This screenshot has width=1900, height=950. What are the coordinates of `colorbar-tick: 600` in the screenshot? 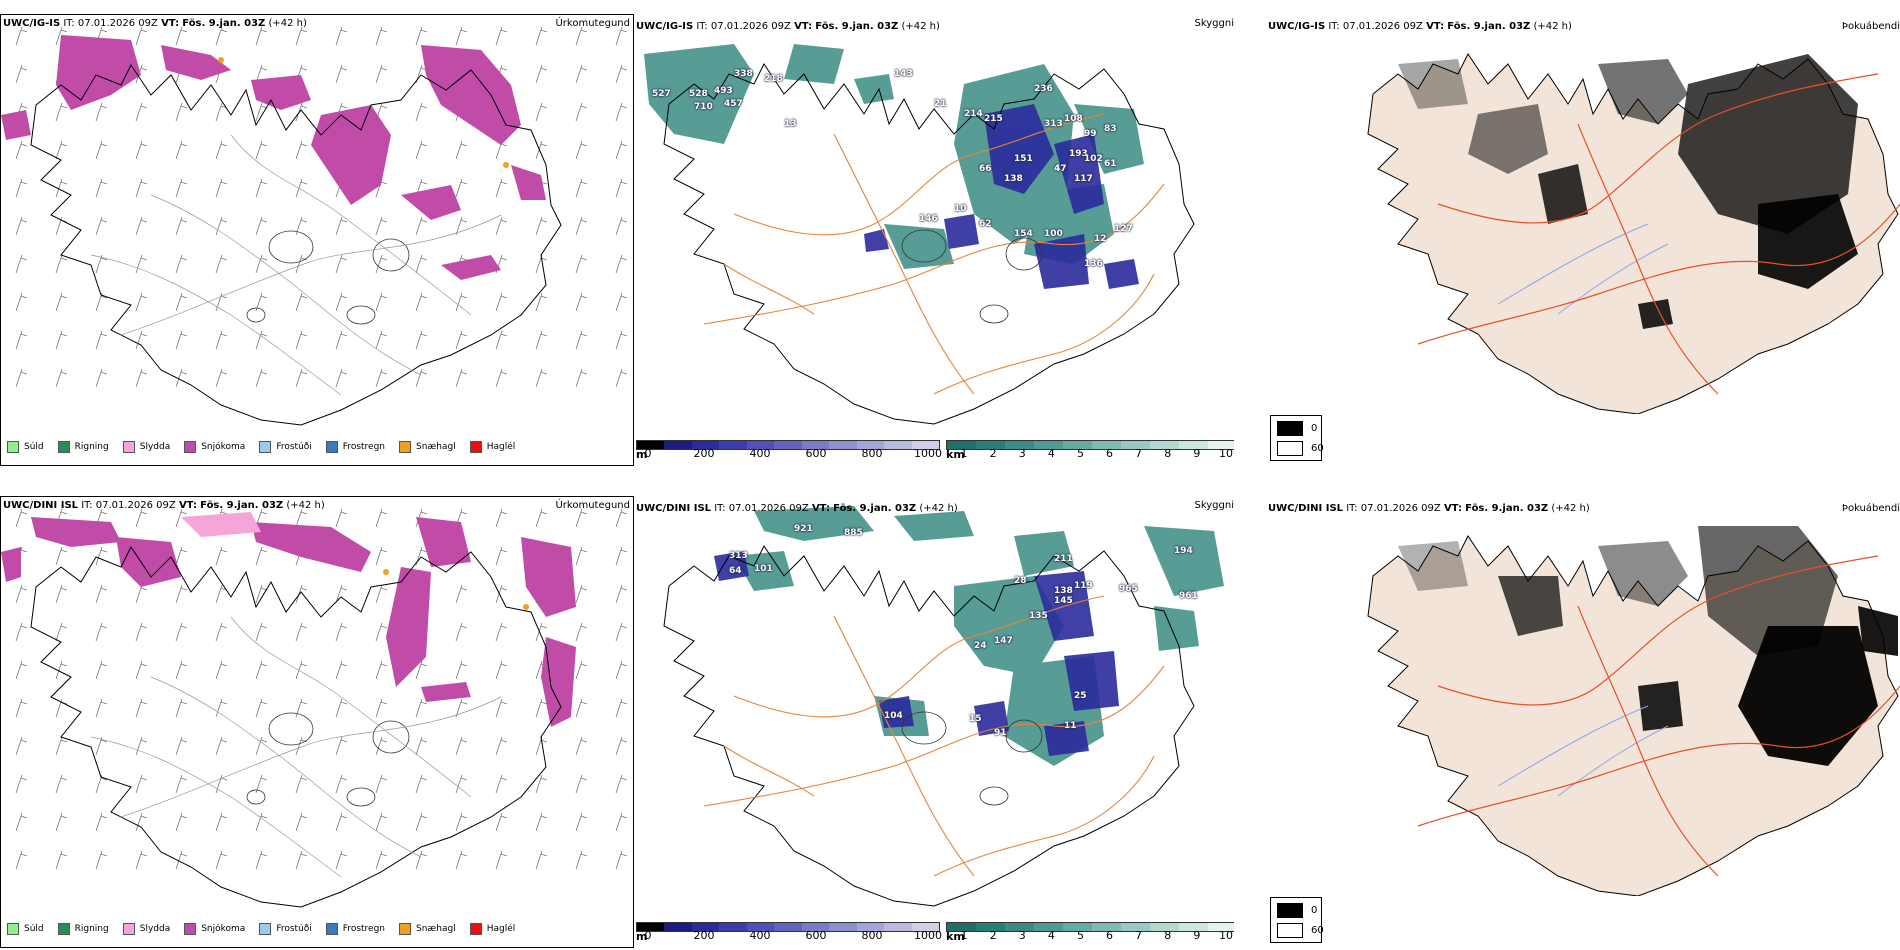 It's located at (816, 935).